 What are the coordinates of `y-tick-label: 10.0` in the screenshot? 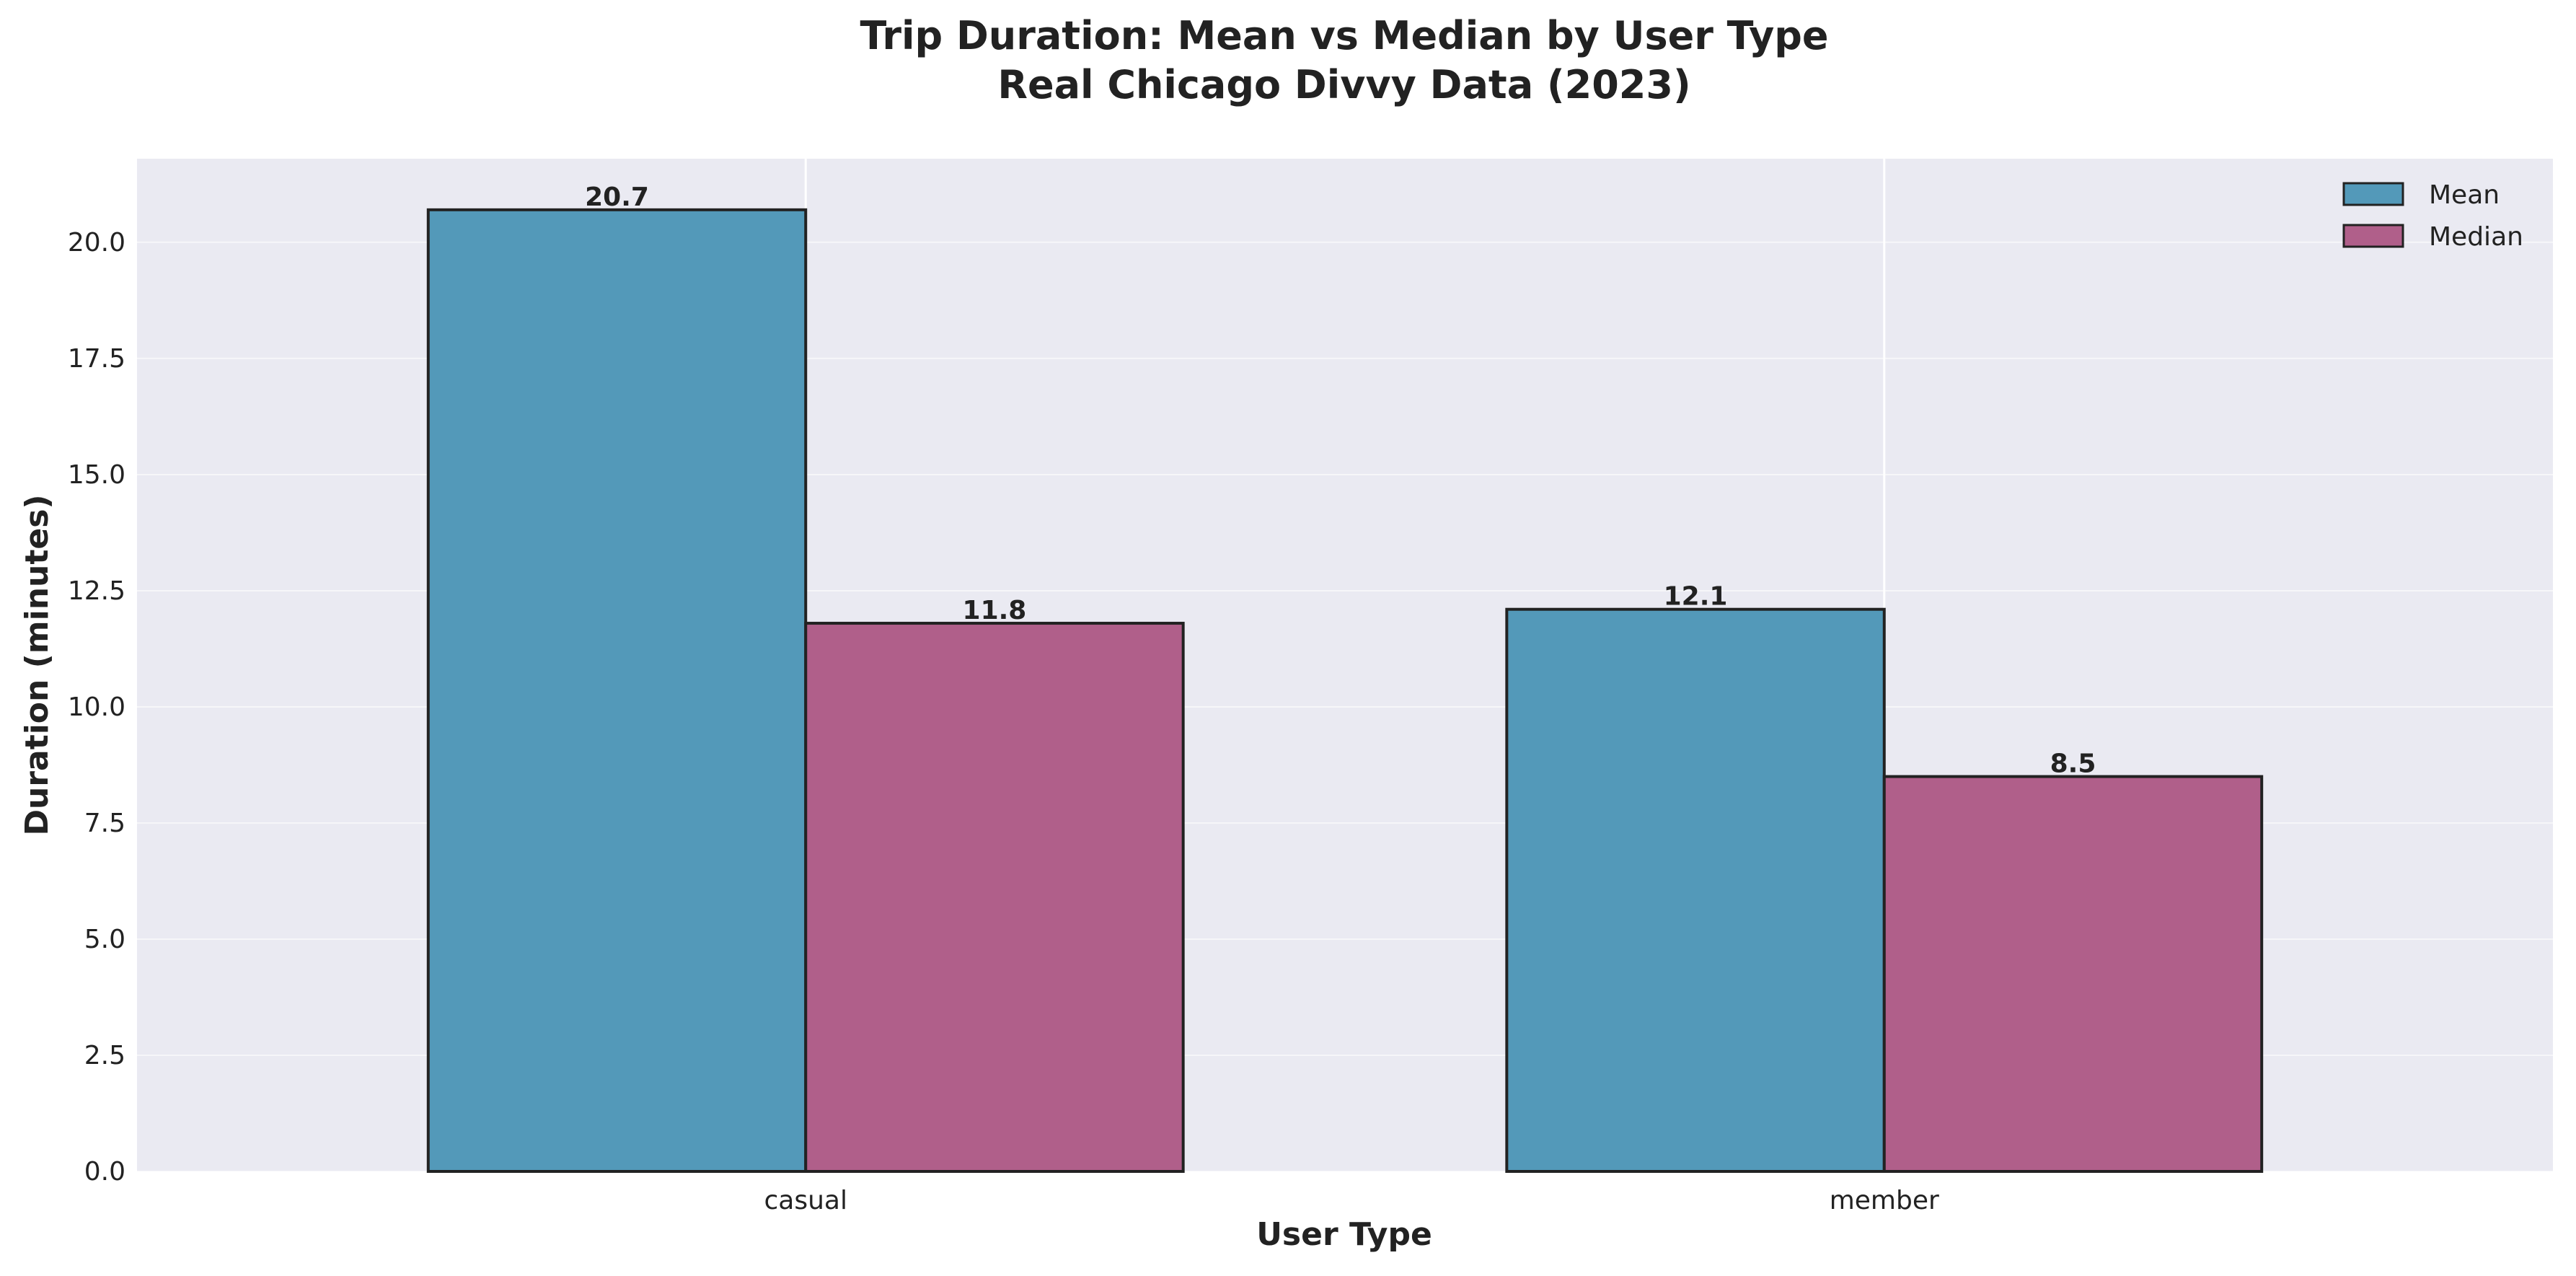 It's located at (96, 707).